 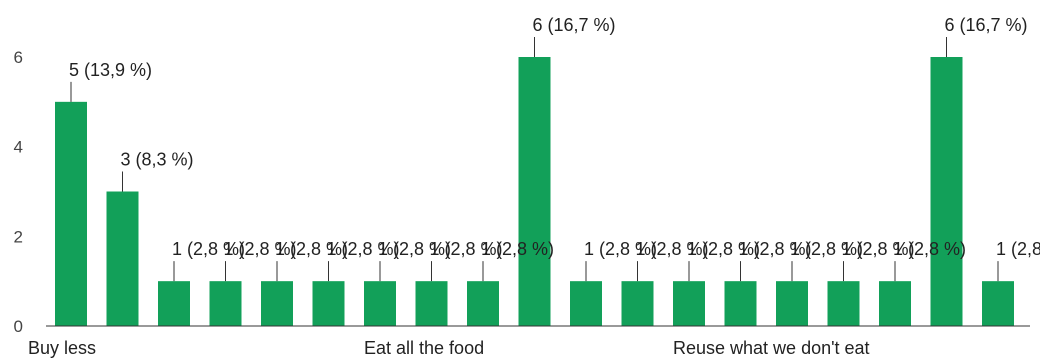 I want to click on y-tick-label: 0, so click(x=18, y=326).